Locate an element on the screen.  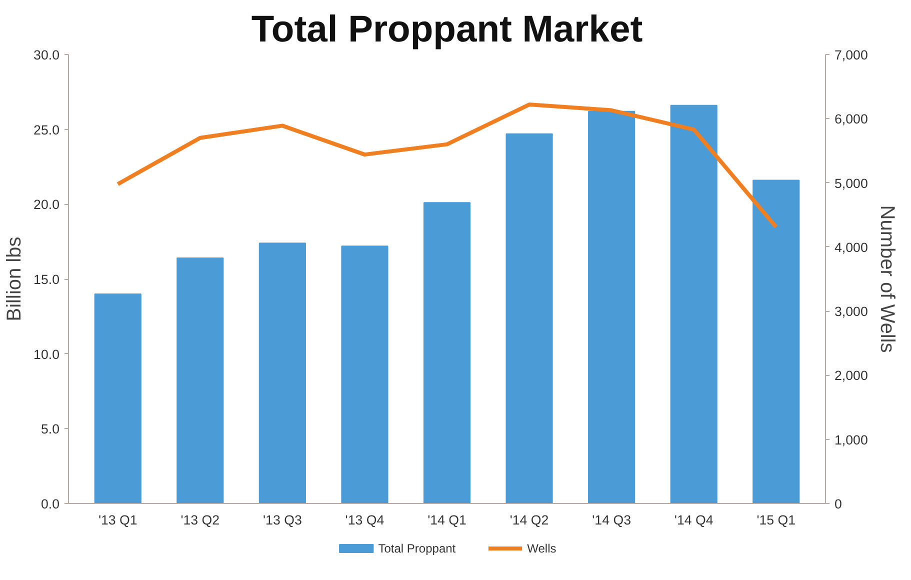
y-axis-title: Billion lbs is located at coordinates (15, 279).